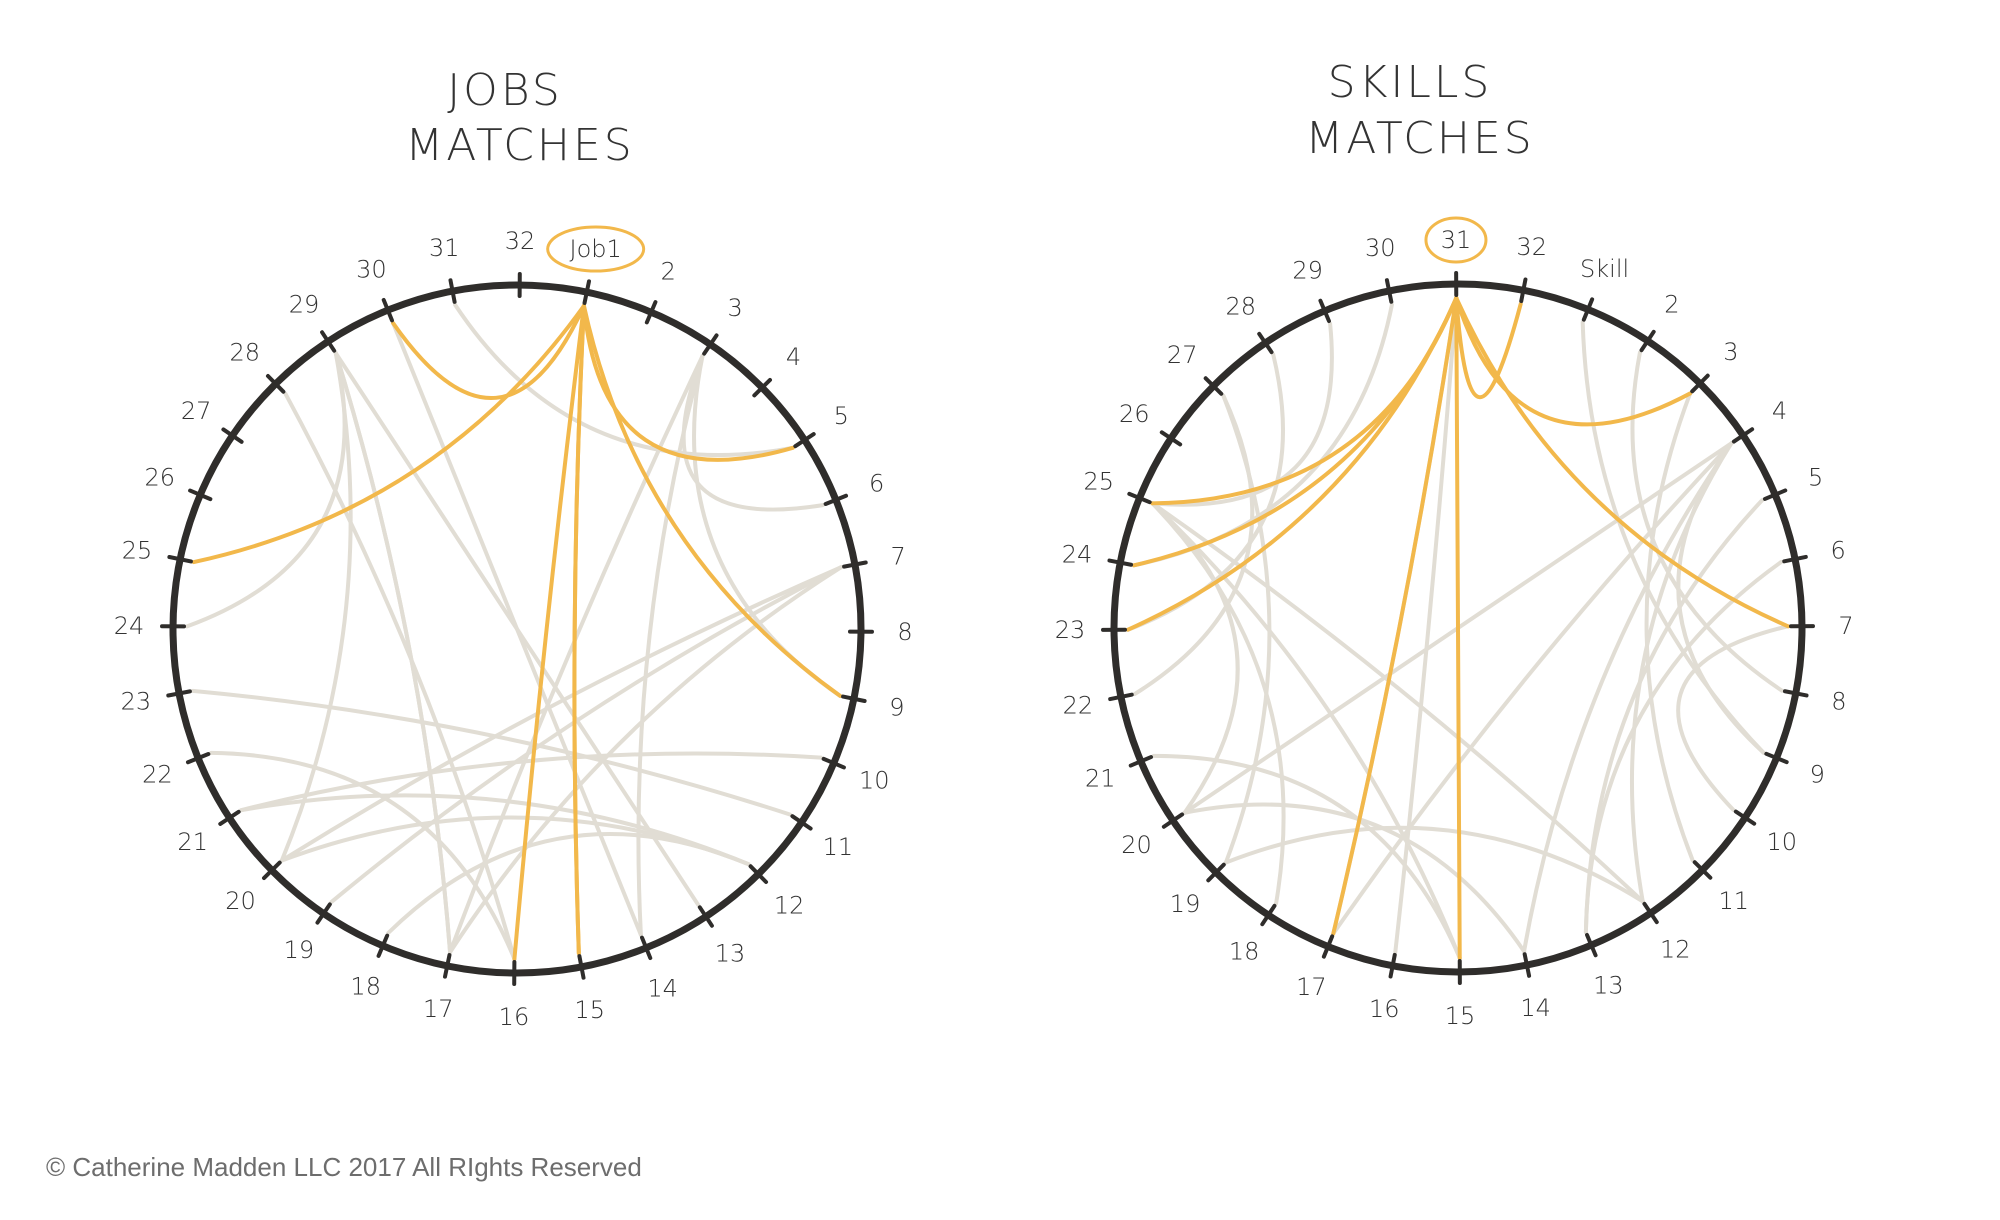 Image resolution: width=2000 pixels, height=1220 pixels. Describe the element at coordinates (1838, 550) in the screenshot. I see `skills-label-6: 6` at that location.